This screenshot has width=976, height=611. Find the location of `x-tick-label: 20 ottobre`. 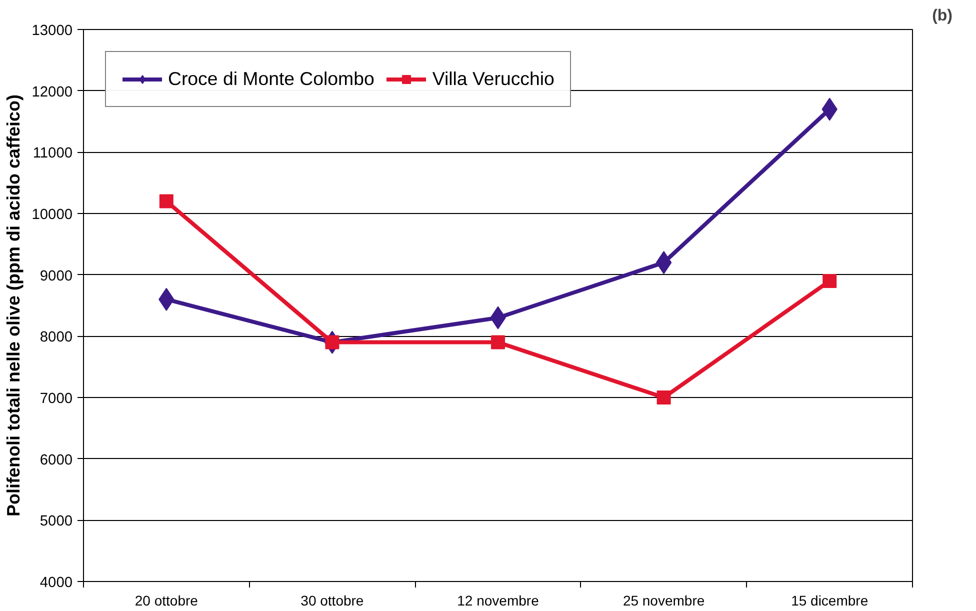

x-tick-label: 20 ottobre is located at coordinates (166, 600).